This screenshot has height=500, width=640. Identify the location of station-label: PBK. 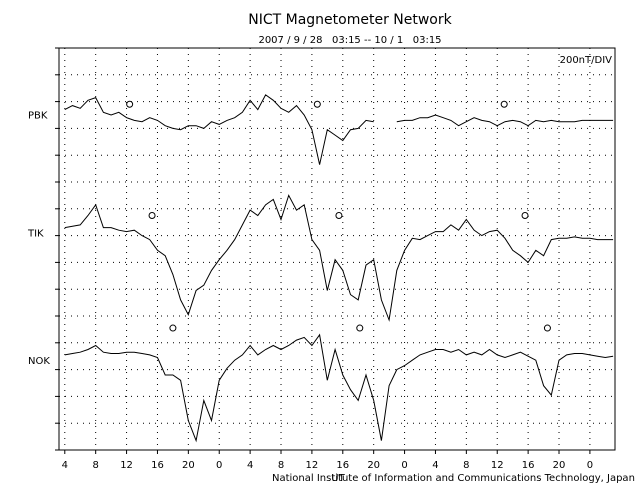
(38, 116).